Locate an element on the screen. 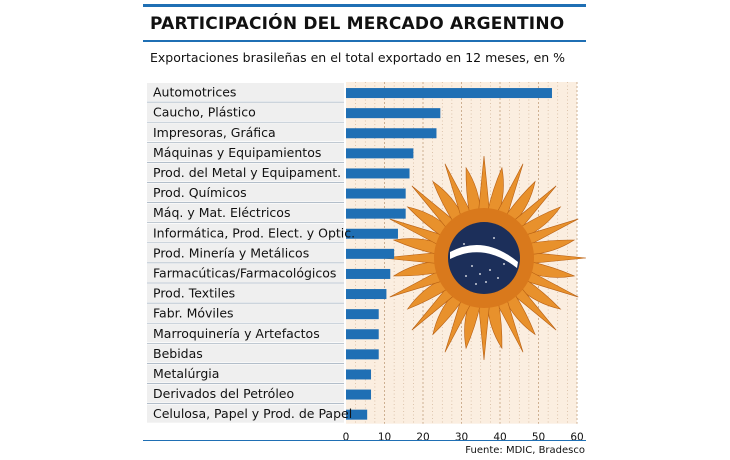 Image resolution: width=730 pixels, height=460 pixels. chart-title: PARTICIPACIÓN DEL MERCADO ARGENTINO is located at coordinates (357, 24).